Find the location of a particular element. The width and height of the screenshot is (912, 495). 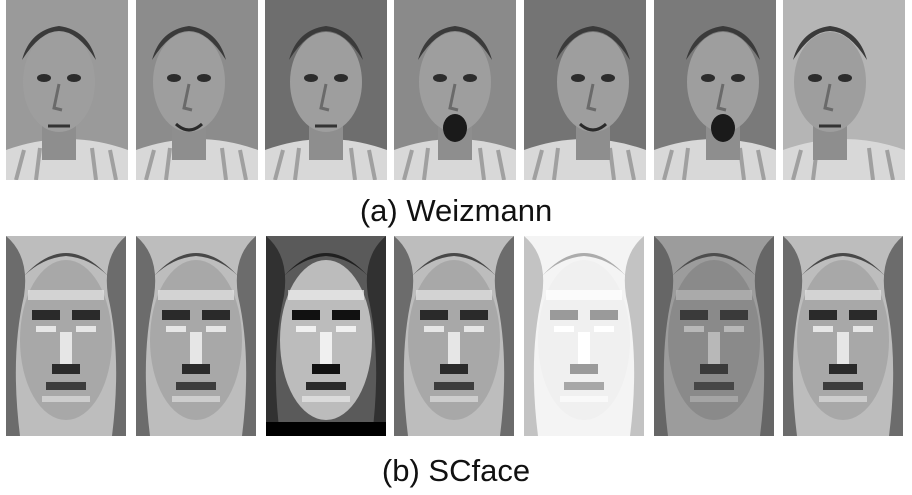

caption-weizmann: (a) Weizmann is located at coordinates (456, 210).